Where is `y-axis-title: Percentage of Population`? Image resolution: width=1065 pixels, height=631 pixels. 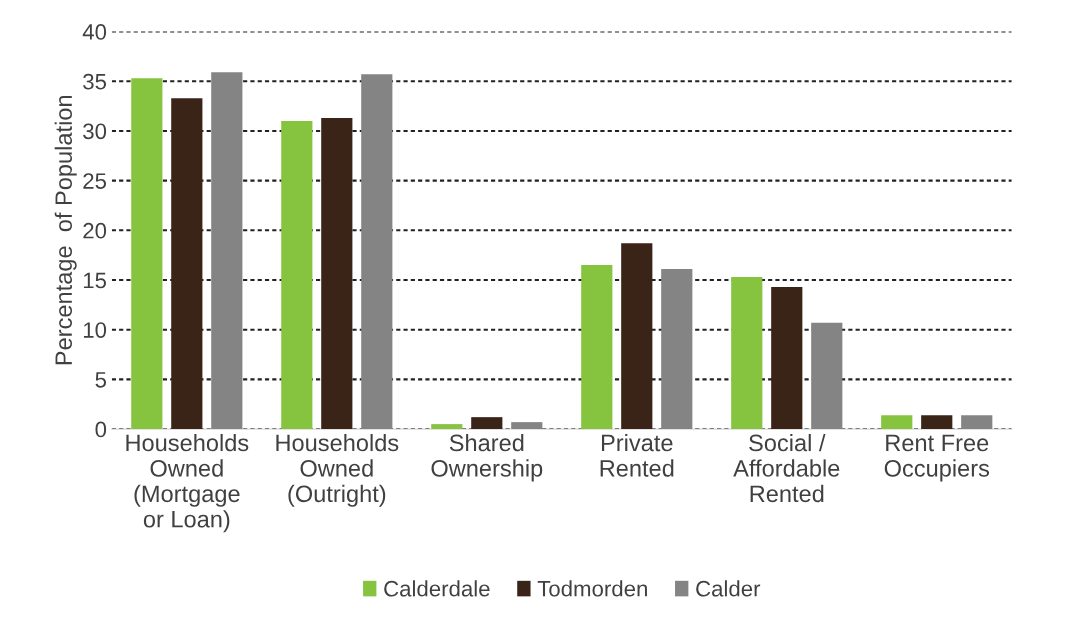 y-axis-title: Percentage of Population is located at coordinates (65, 230).